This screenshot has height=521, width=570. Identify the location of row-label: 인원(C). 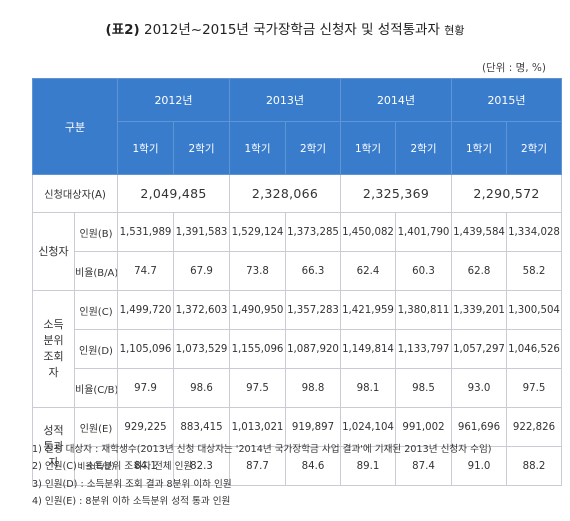
(96, 310).